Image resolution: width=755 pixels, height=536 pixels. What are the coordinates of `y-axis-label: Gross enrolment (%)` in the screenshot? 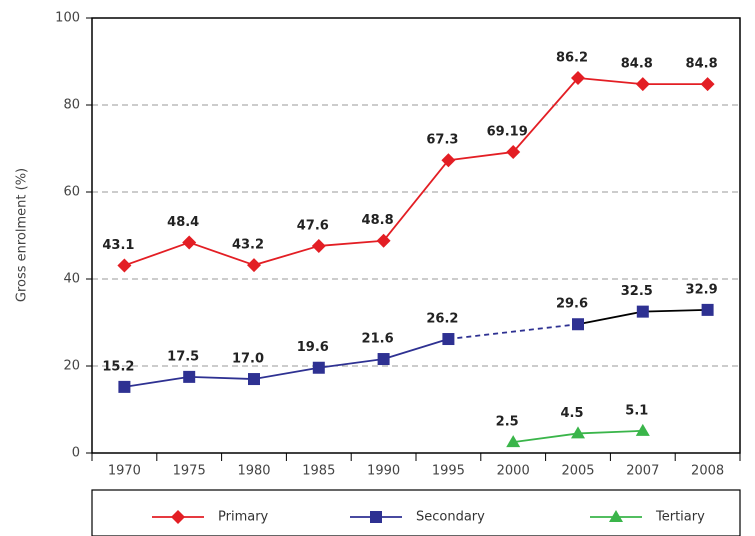 It's located at (22, 235).